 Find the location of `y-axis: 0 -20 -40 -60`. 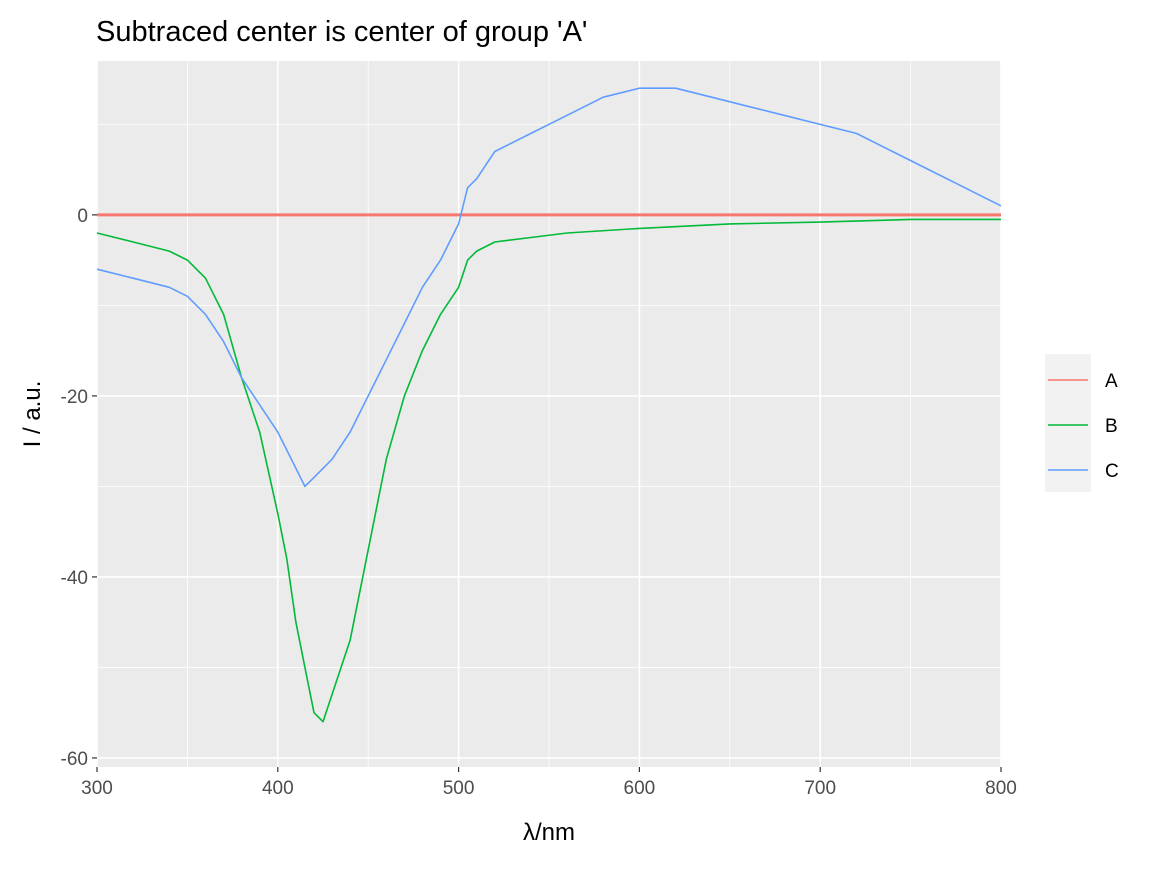

y-axis: 0 -20 -40 -60 is located at coordinates (79, 488).